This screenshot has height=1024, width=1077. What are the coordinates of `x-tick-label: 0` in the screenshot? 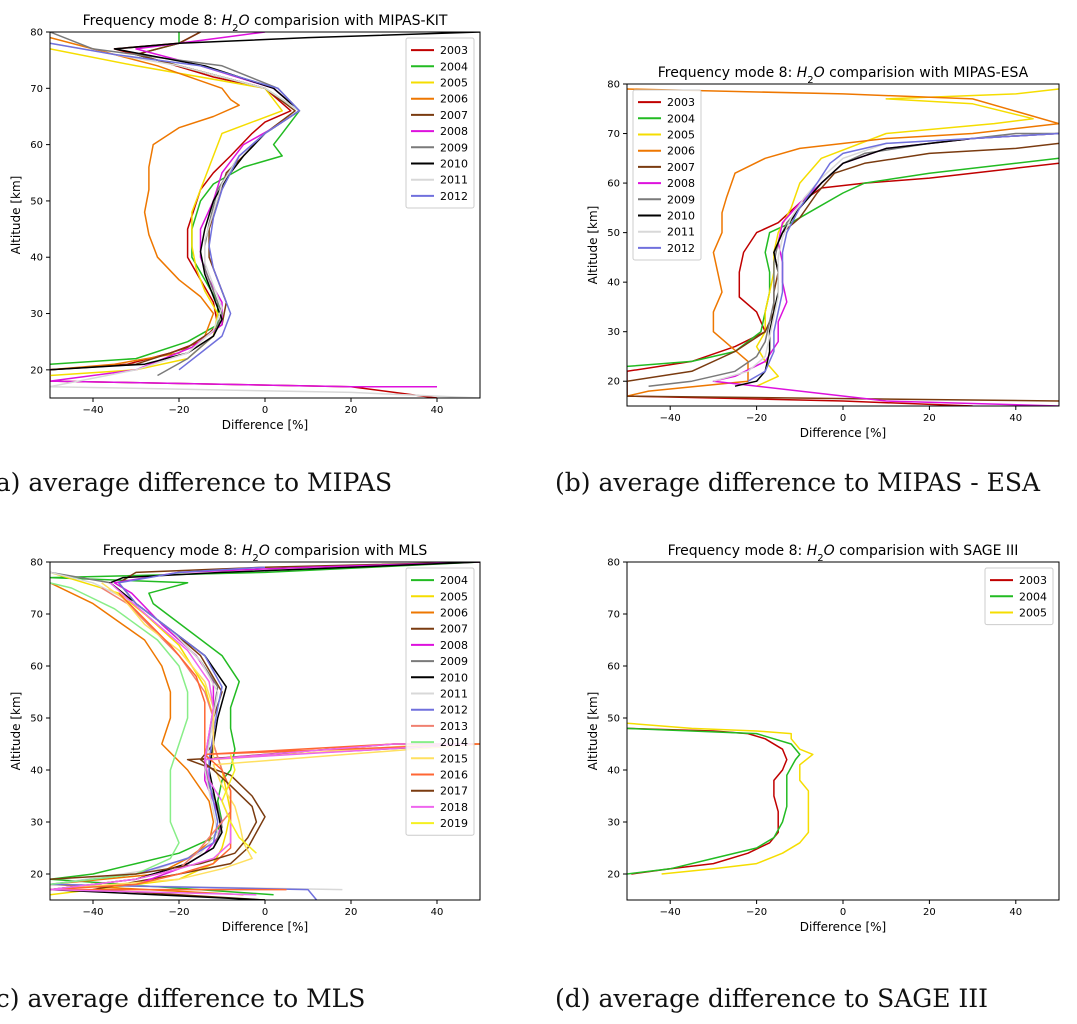 It's located at (265, 410).